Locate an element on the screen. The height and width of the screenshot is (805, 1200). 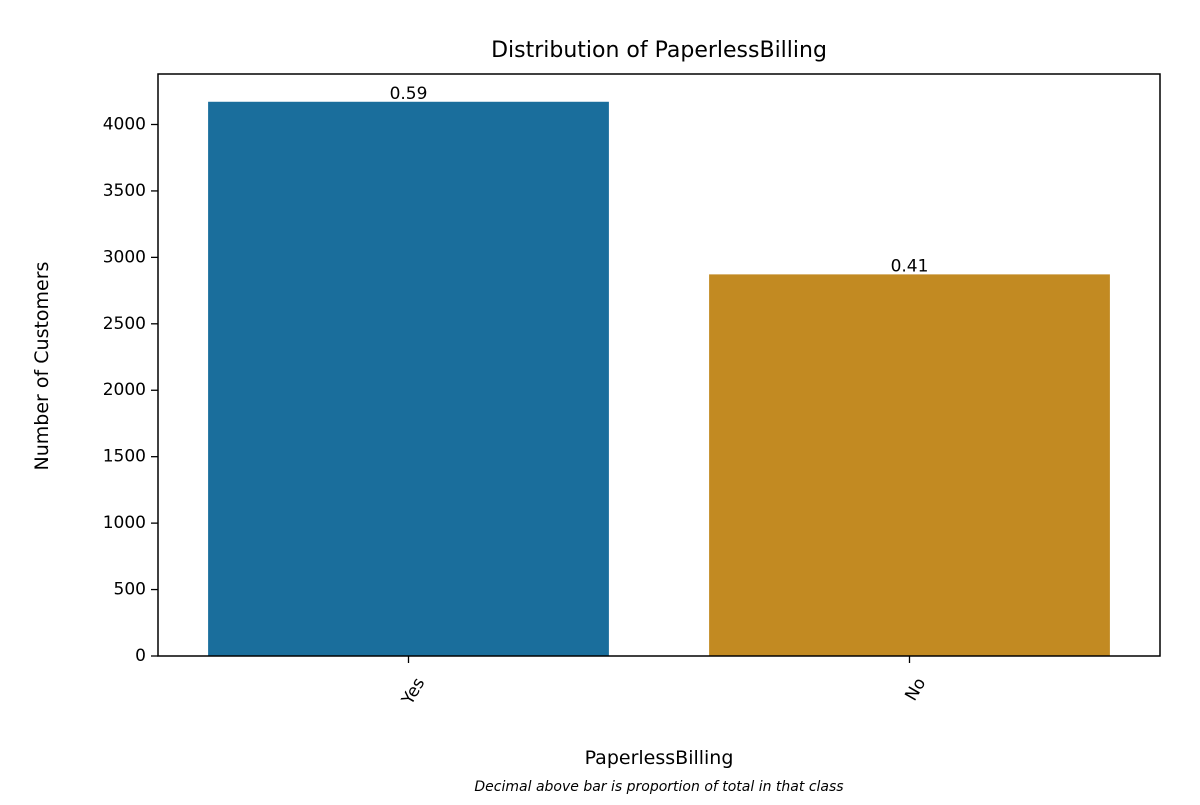
x-tick-label: No is located at coordinates (915, 690).